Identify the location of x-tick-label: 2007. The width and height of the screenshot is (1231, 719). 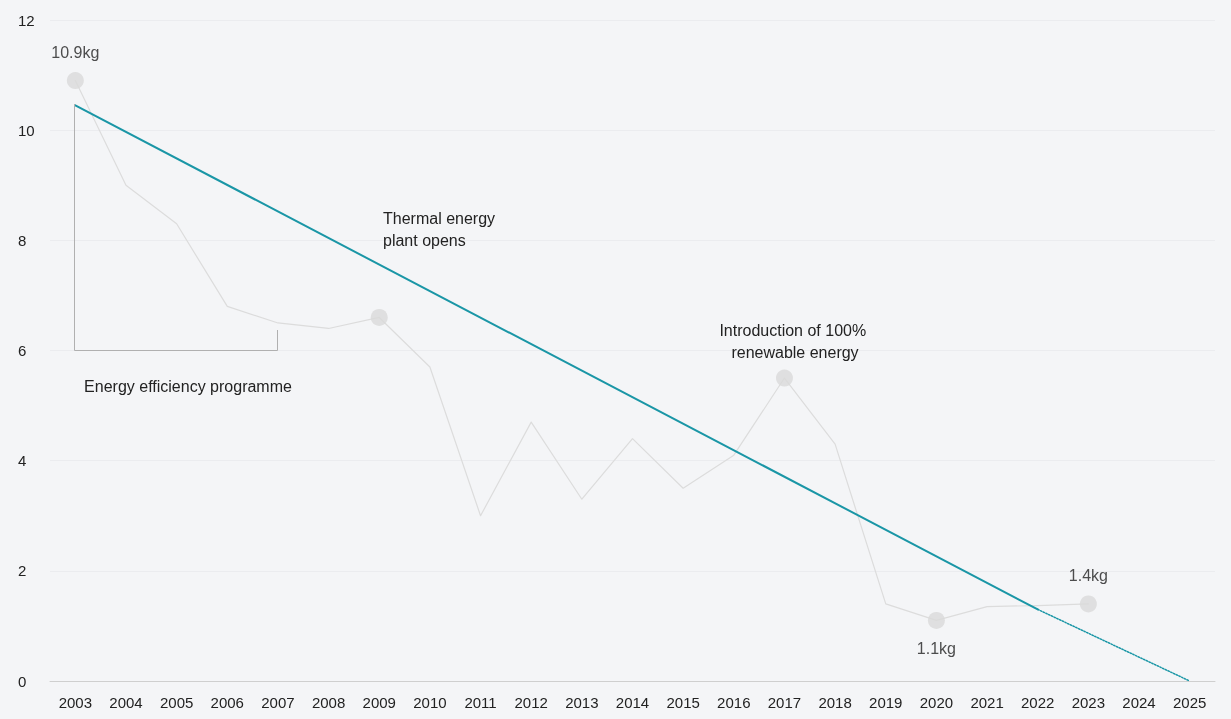
(278, 702).